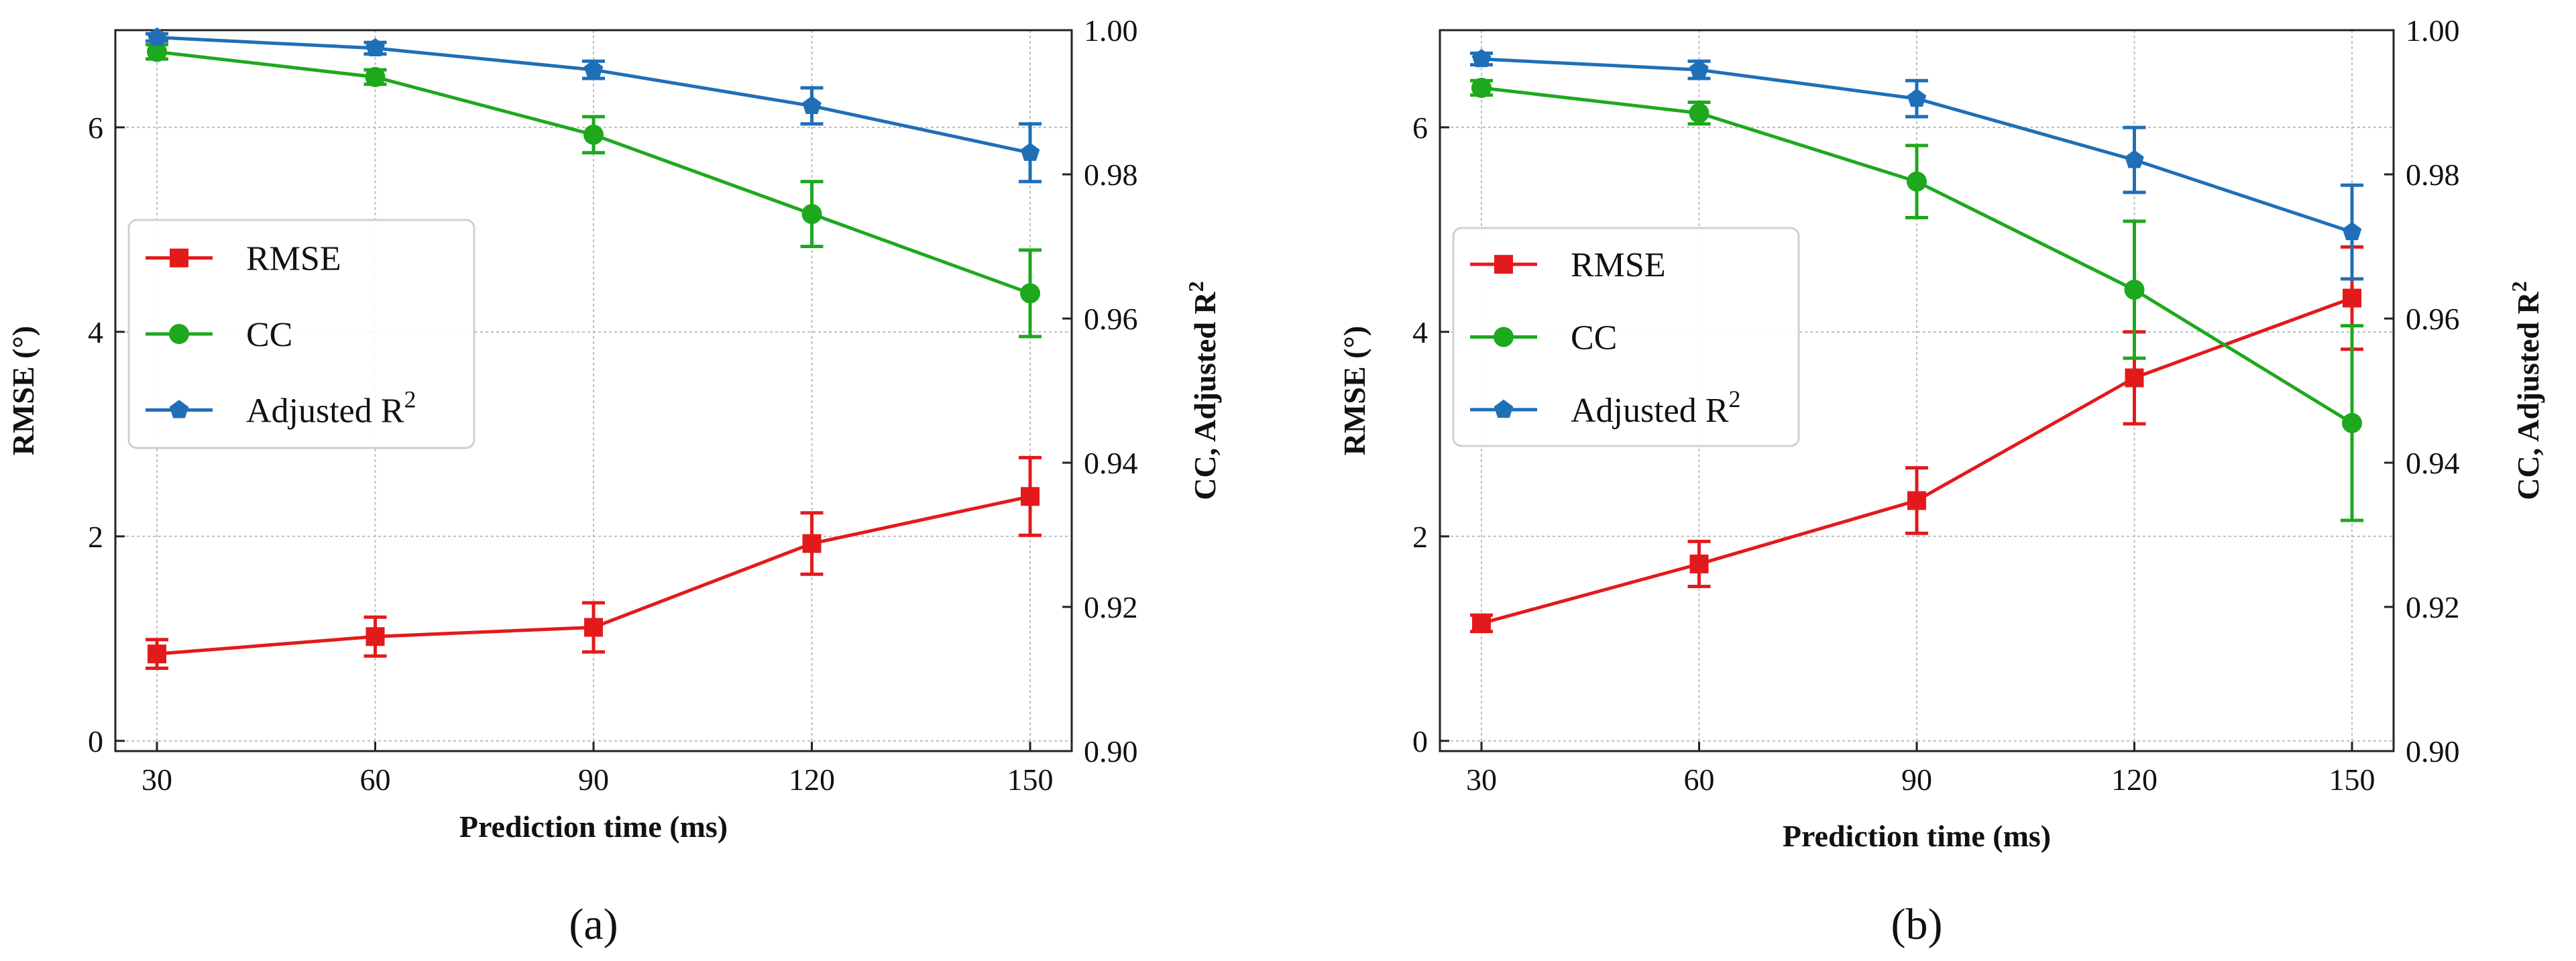 This screenshot has width=2576, height=961. Describe the element at coordinates (812, 780) in the screenshot. I see `x-tick-label: 120` at that location.